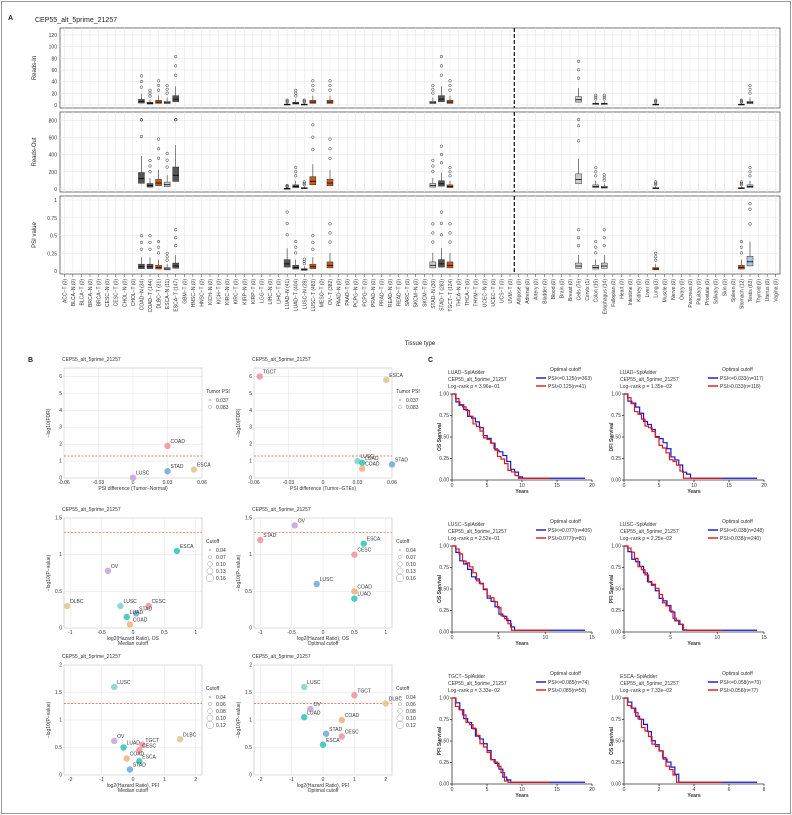  What do you see at coordinates (392, 483) in the screenshot?
I see `x-tick-label: 0.06` at bounding box center [392, 483].